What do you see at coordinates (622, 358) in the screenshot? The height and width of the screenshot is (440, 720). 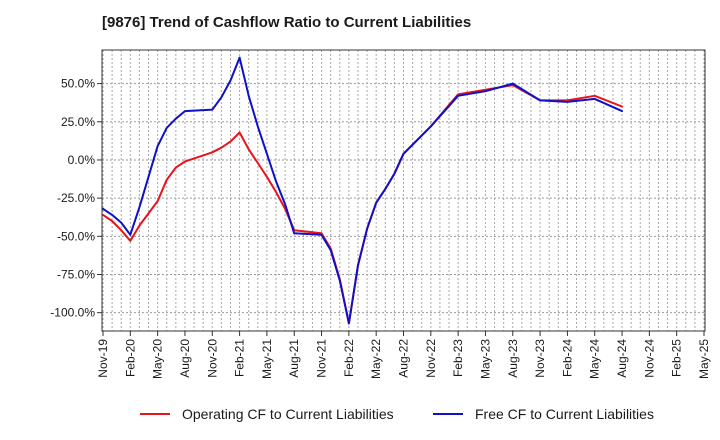 I see `x-tick-label: Aug-24` at bounding box center [622, 358].